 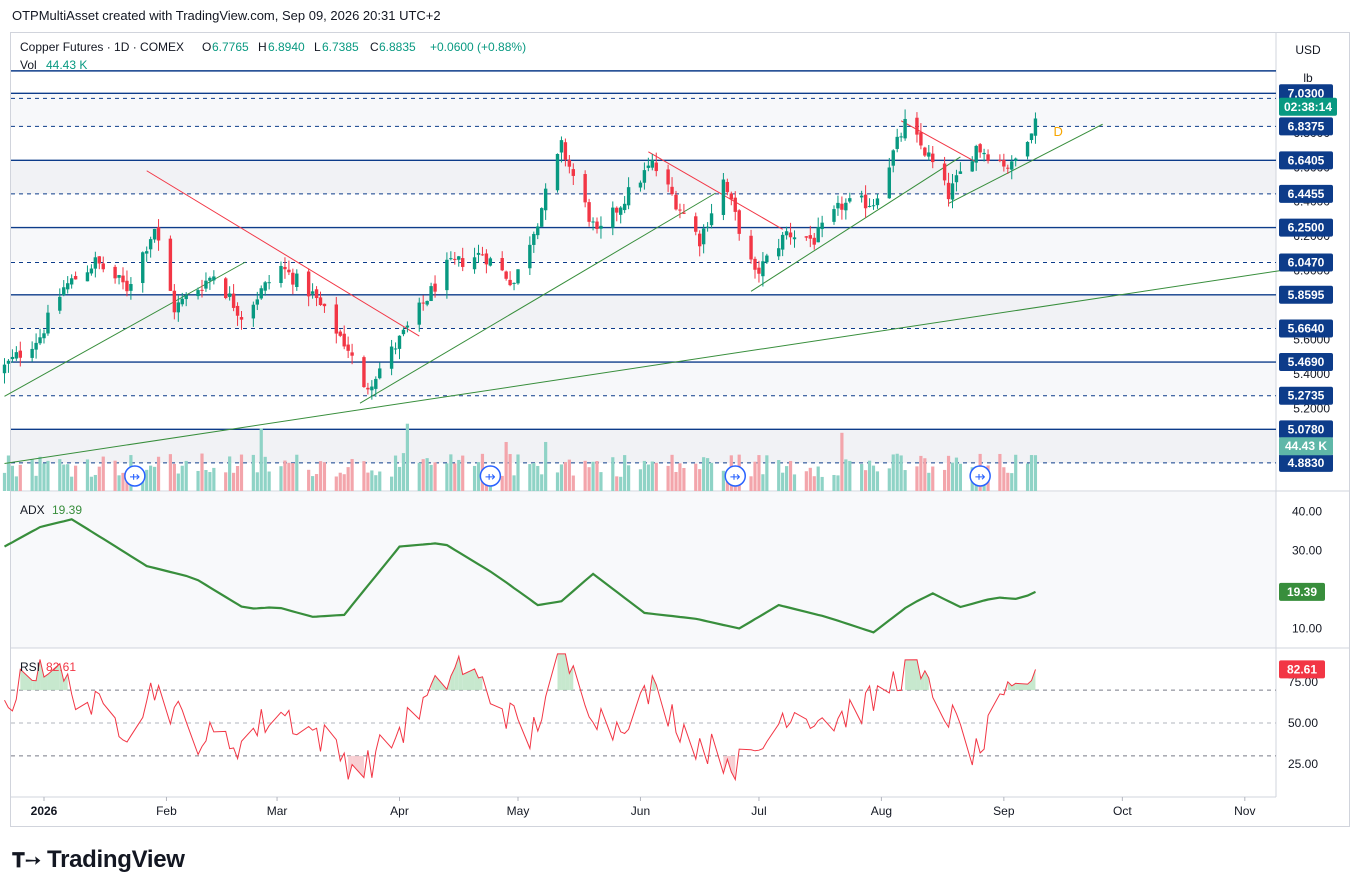 I want to click on level-price-tag: 5.8595, so click(x=1306, y=295).